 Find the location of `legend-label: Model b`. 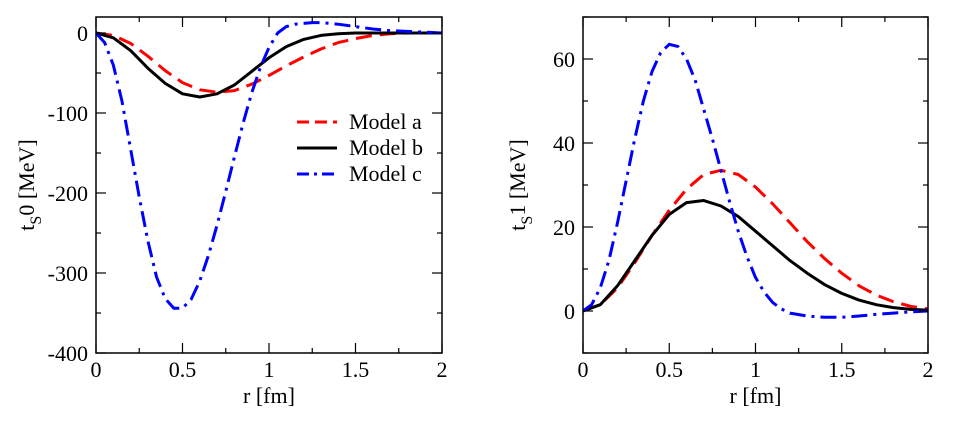

legend-label: Model b is located at coordinates (386, 147).